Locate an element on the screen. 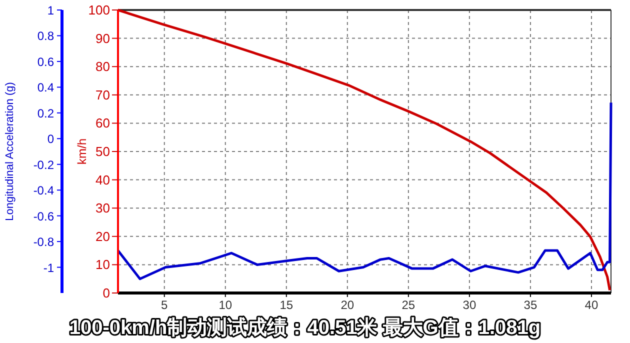 This screenshot has width=630, height=343. y-tick-label: 50 is located at coordinates (103, 151).